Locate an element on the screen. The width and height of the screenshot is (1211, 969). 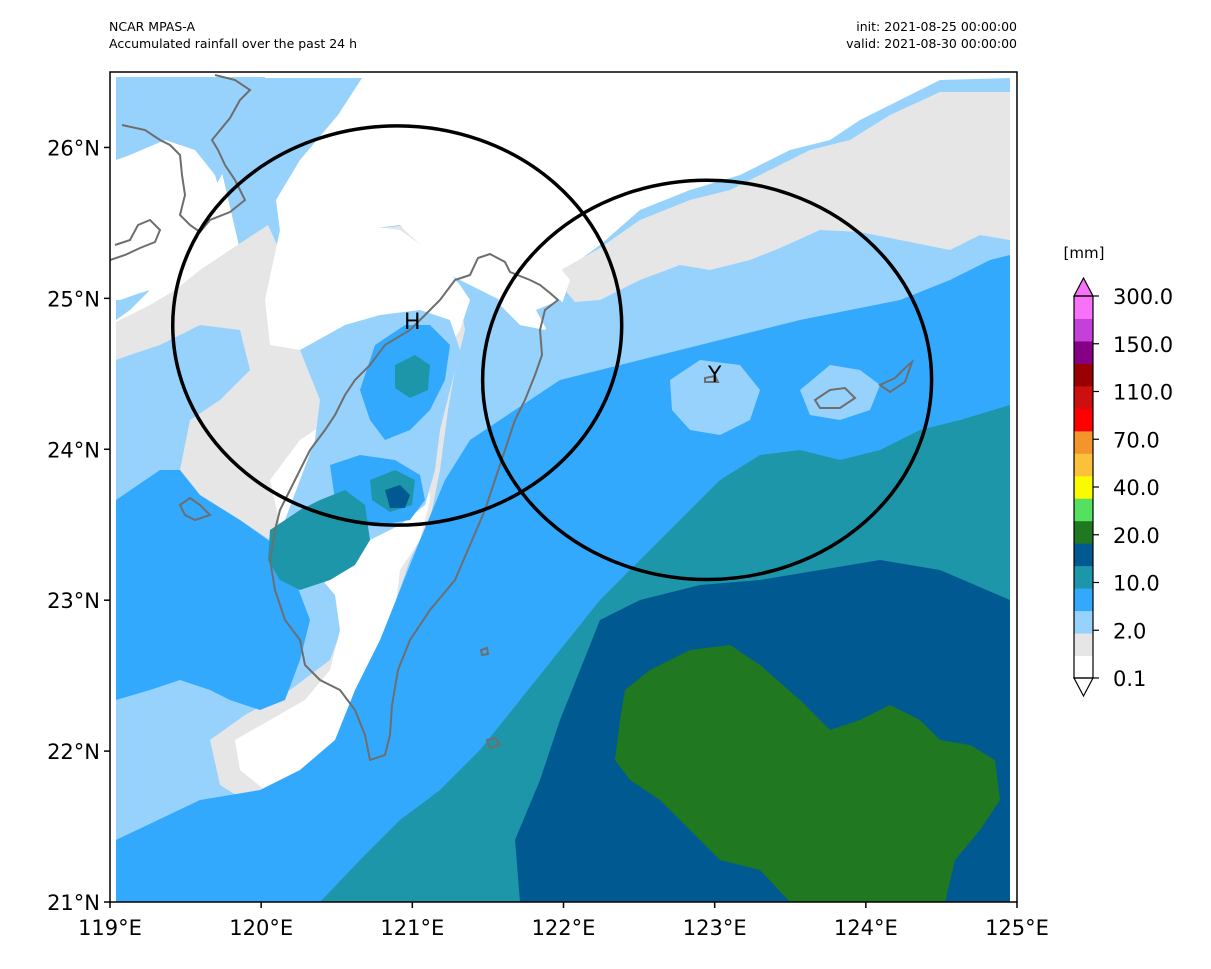
colorbar-tick-label: 40.0 is located at coordinates (1136, 488).